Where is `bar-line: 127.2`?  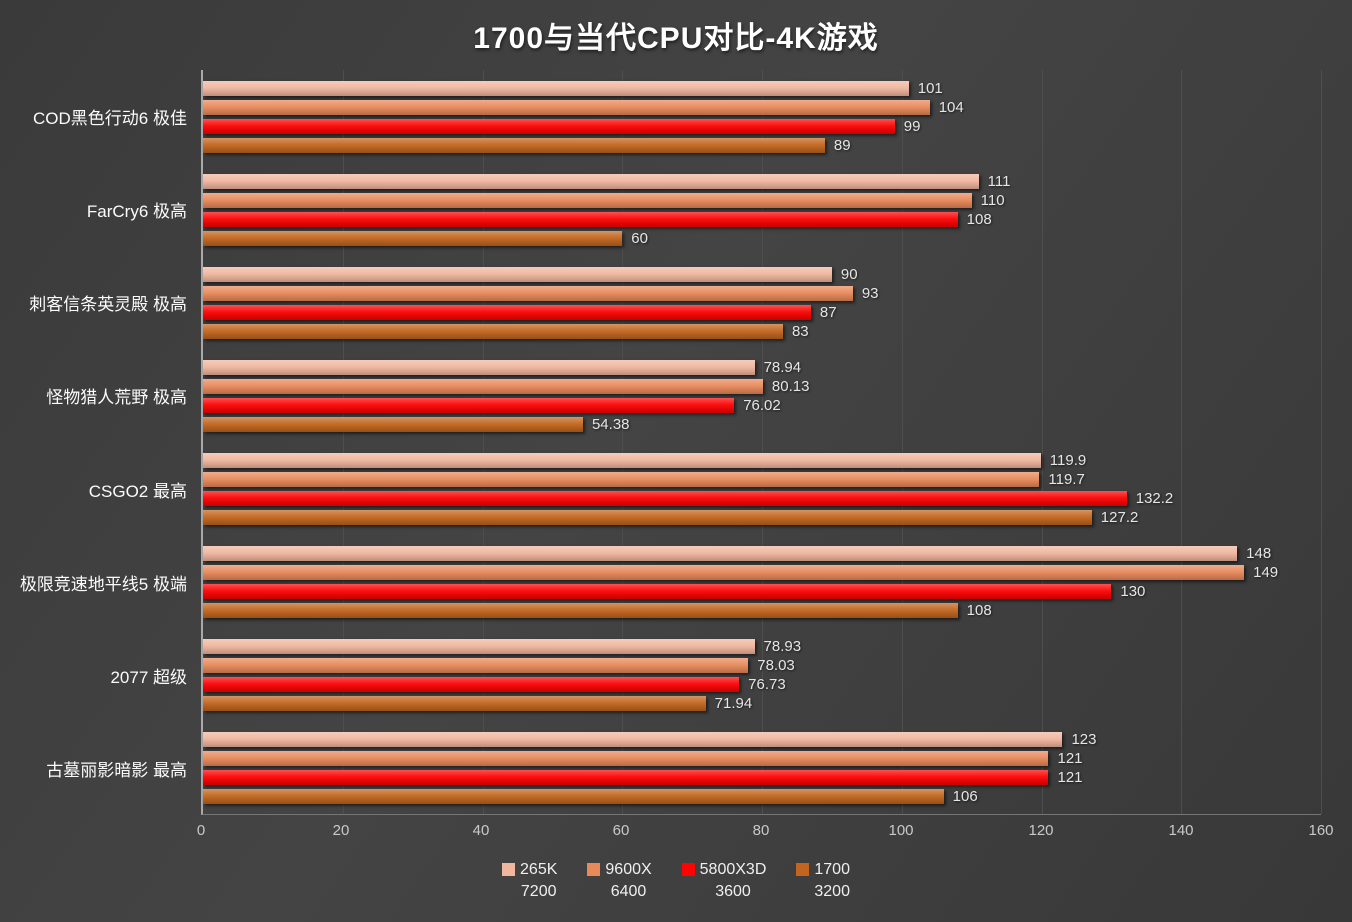 bar-line: 127.2 is located at coordinates (762, 517).